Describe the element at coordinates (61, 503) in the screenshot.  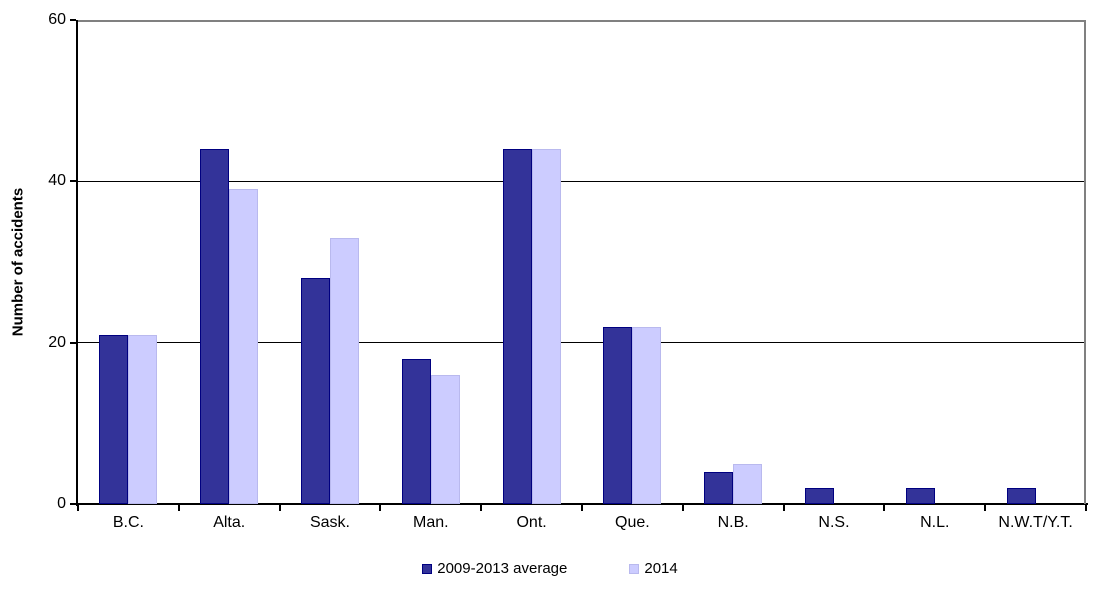
I see `y-tick-label-0: 0` at that location.